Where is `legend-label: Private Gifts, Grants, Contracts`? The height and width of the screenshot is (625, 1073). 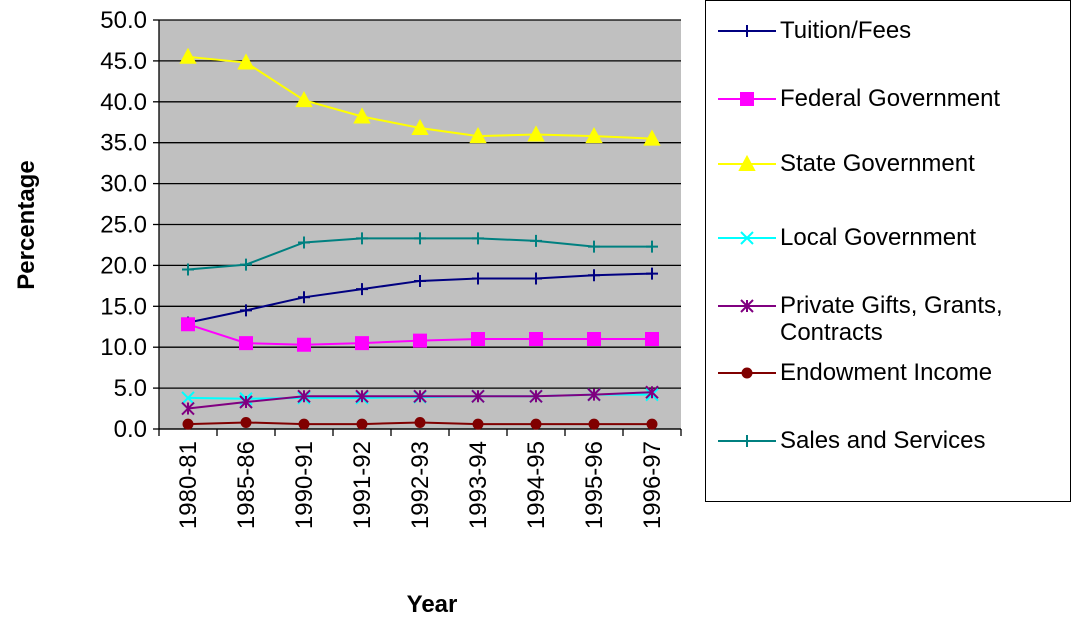
legend-label: Private Gifts, Grants, Contracts is located at coordinates (891, 319).